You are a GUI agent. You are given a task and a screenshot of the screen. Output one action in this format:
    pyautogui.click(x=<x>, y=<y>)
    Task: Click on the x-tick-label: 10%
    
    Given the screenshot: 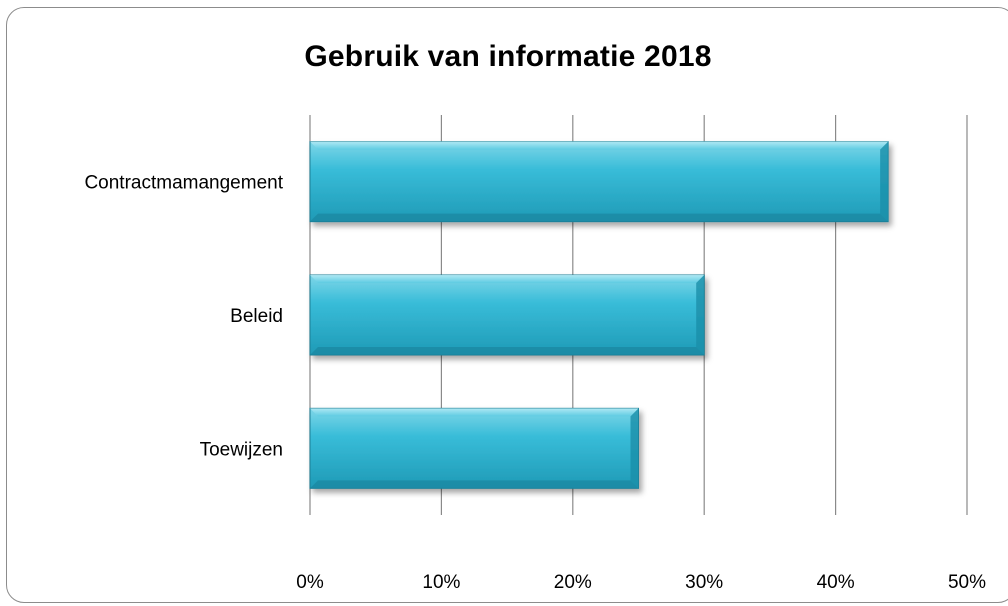 What is the action you would take?
    pyautogui.click(x=441, y=582)
    